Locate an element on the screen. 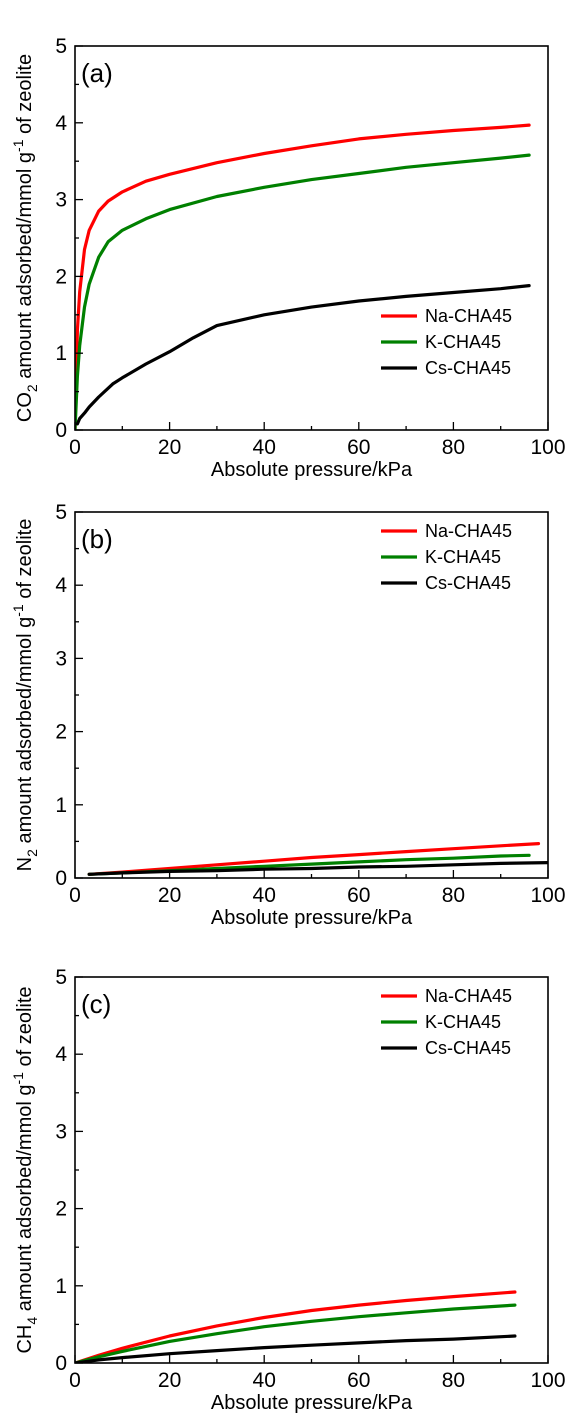  y-axis-title: N2 amount adsorbed/mmol g-1 of zeolite is located at coordinates (25, 695).